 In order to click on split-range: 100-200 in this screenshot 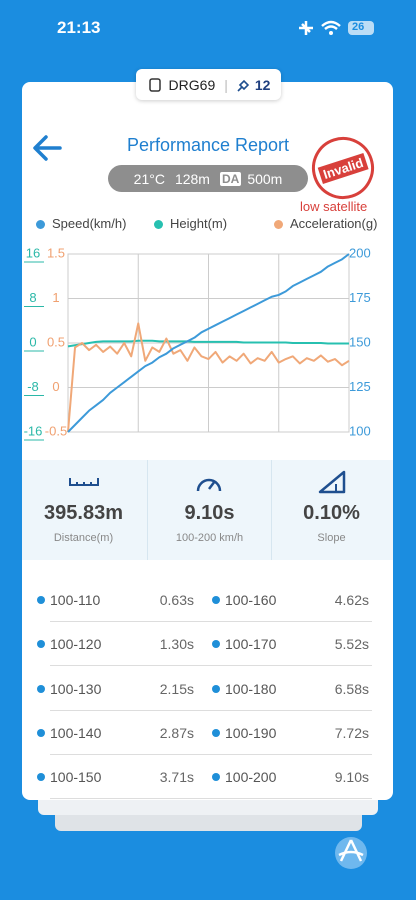, I will do `click(251, 777)`.